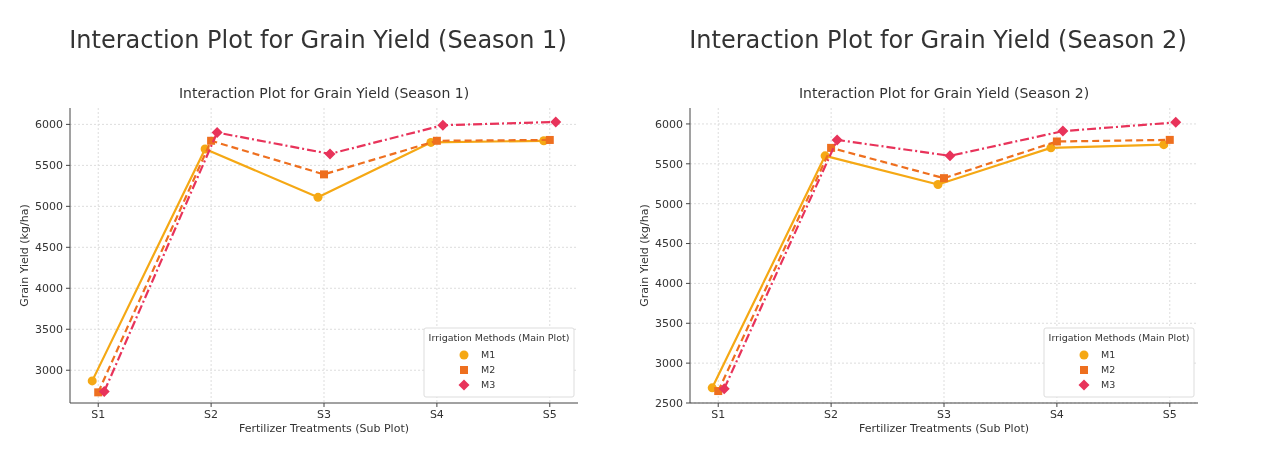 Image resolution: width=1263 pixels, height=450 pixels. Describe the element at coordinates (324, 93) in the screenshot. I see `chart-subtitle: Interaction Plot for Grain Yield (Season 1)` at that location.